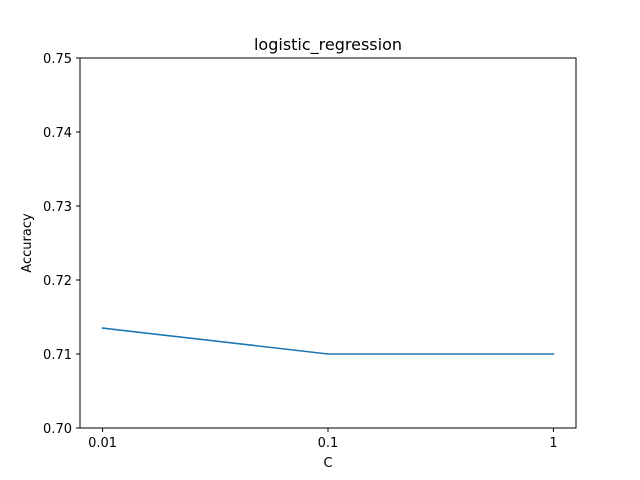 The image size is (640, 480). I want to click on y-tick-label: 0.72, so click(57, 281).